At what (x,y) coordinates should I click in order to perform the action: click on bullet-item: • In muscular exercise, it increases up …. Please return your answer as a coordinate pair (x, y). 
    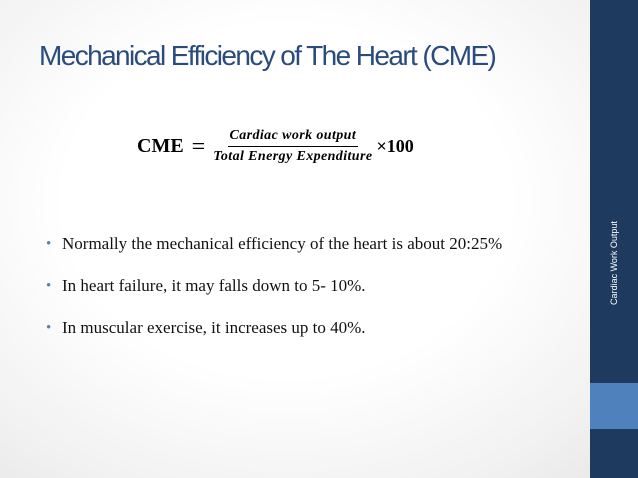
    Looking at the image, I should click on (296, 328).